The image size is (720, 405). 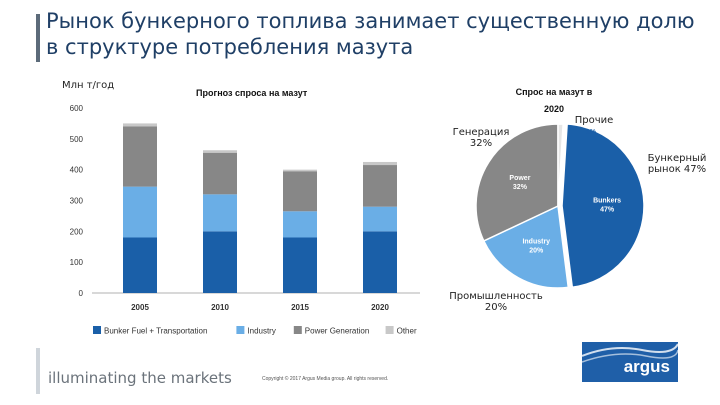 I want to click on annotation-industry: Промышленность 20%, so click(x=496, y=302).